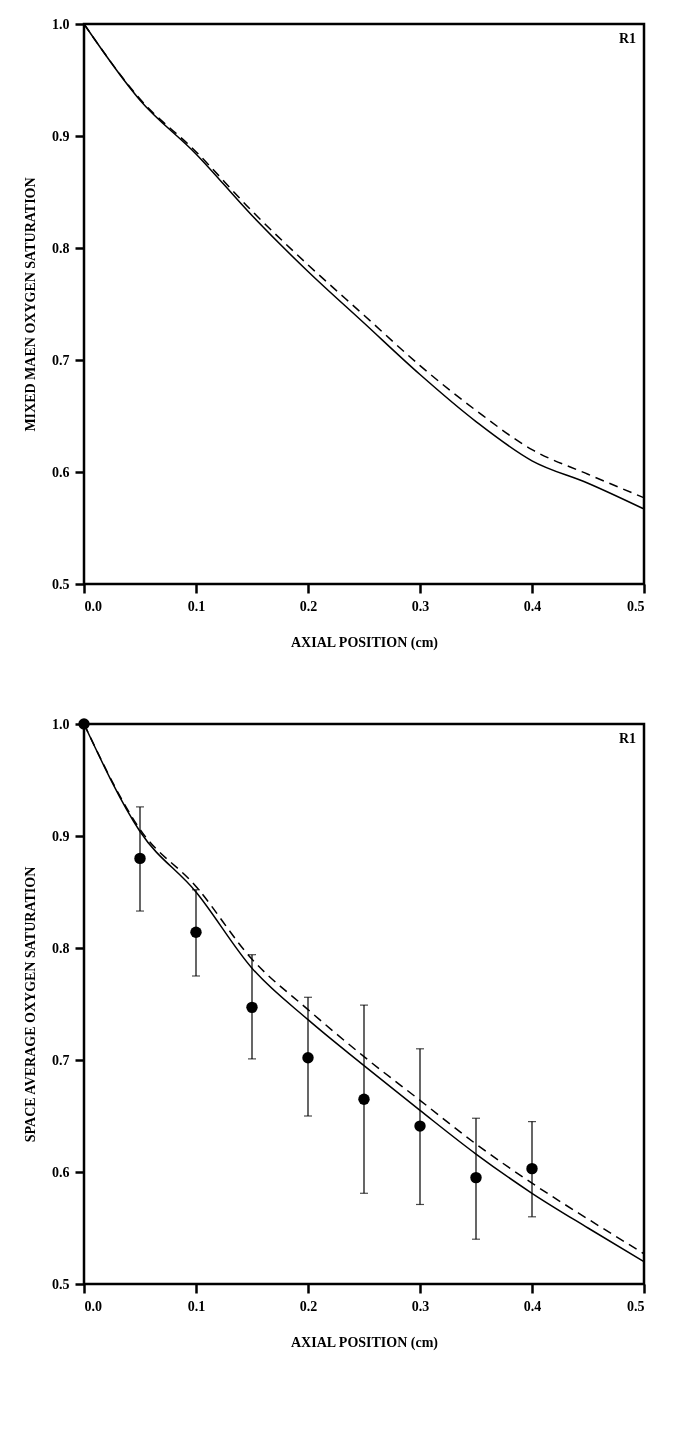 The width and height of the screenshot is (694, 1449). I want to click on y-axis-title: MIXED MAEN OXYGEN SATURATION, so click(30, 304).